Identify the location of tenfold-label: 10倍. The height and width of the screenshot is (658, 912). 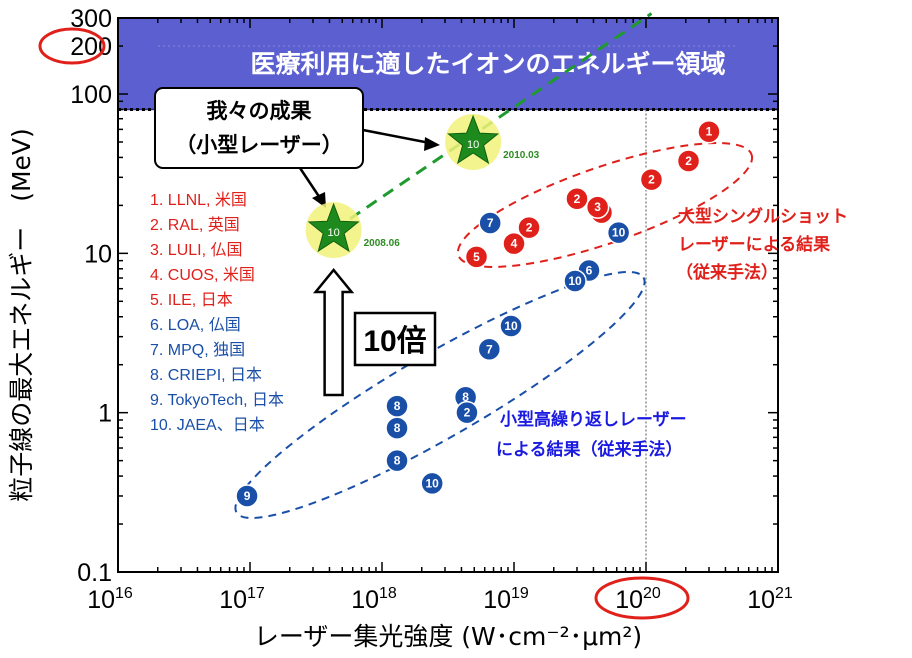
(394, 341).